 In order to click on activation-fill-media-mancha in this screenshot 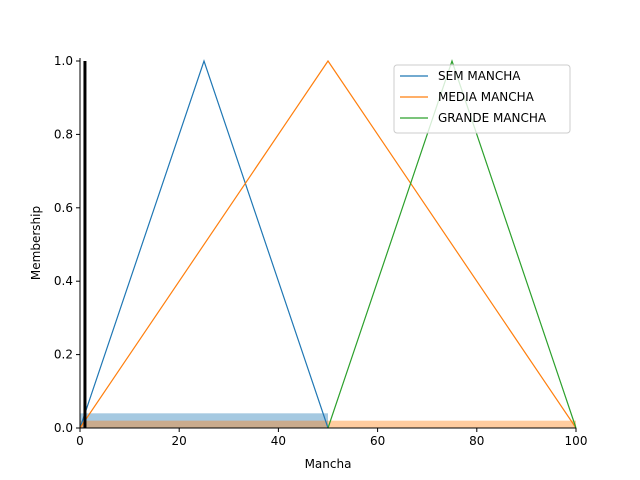, I will do `click(328, 424)`.